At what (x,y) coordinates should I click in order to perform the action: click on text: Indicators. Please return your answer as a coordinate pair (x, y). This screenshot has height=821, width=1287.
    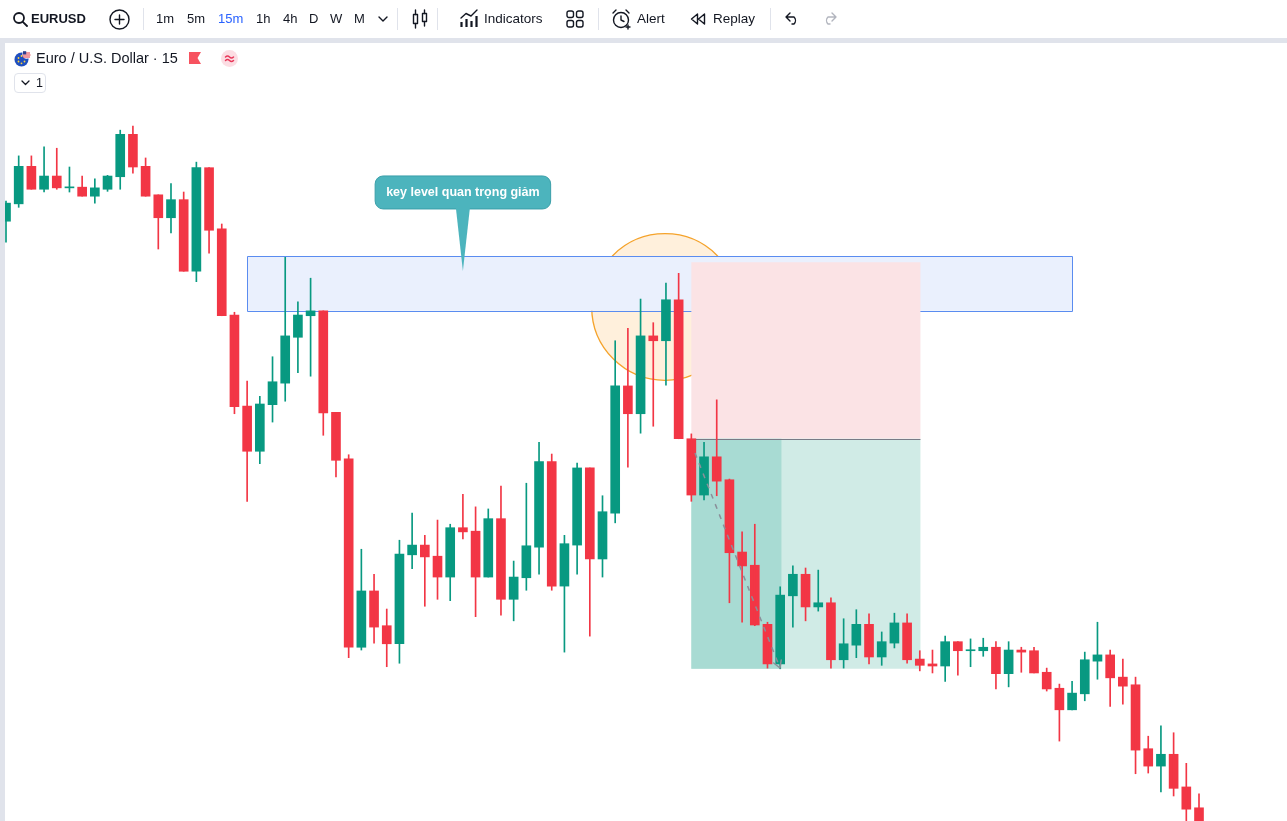
    Looking at the image, I should click on (513, 19).